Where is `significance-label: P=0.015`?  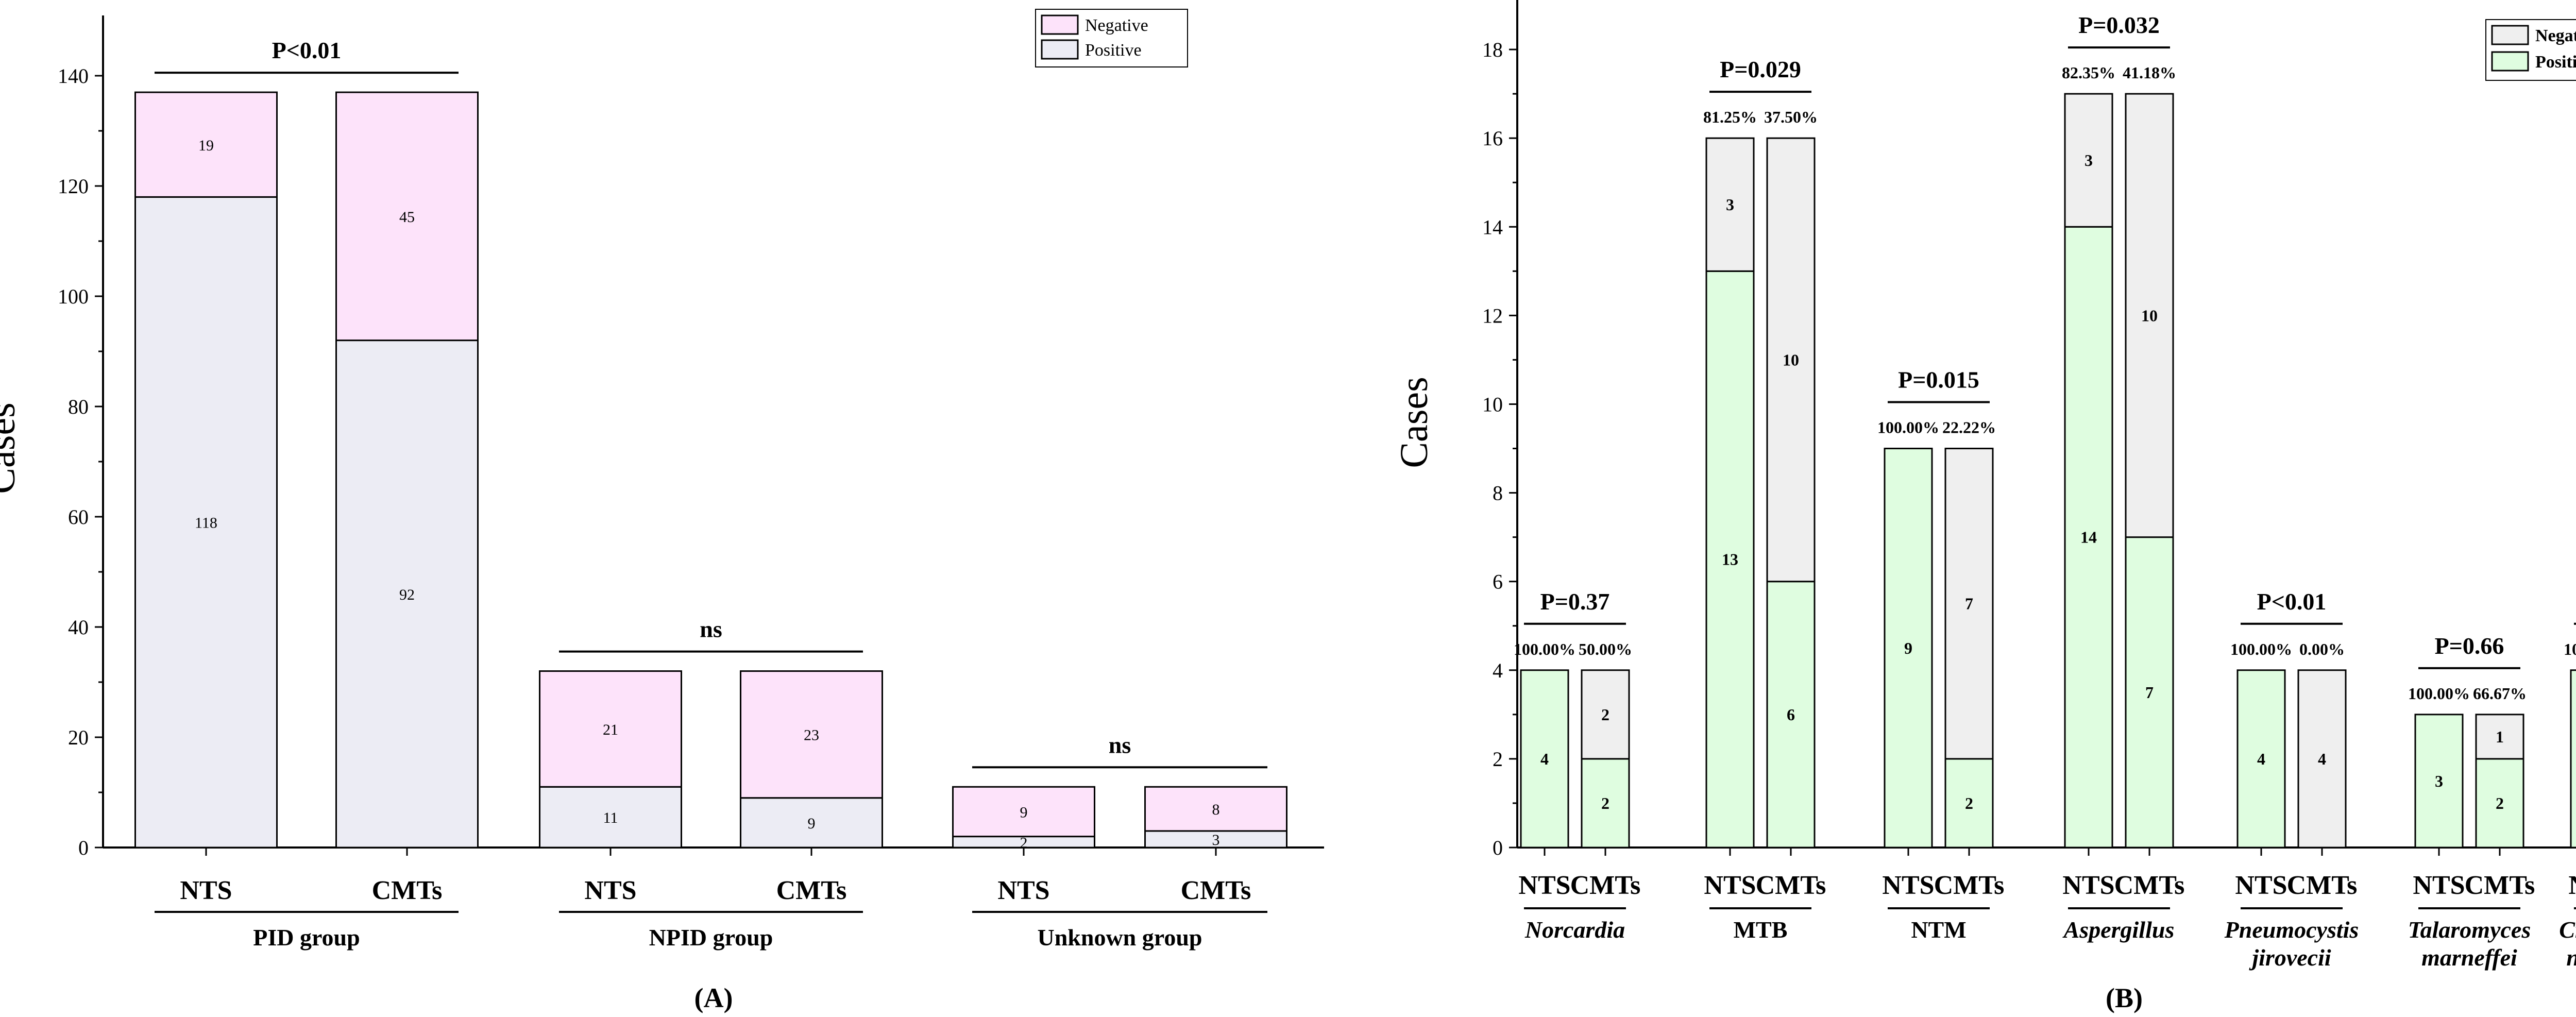 significance-label: P=0.015 is located at coordinates (1938, 380).